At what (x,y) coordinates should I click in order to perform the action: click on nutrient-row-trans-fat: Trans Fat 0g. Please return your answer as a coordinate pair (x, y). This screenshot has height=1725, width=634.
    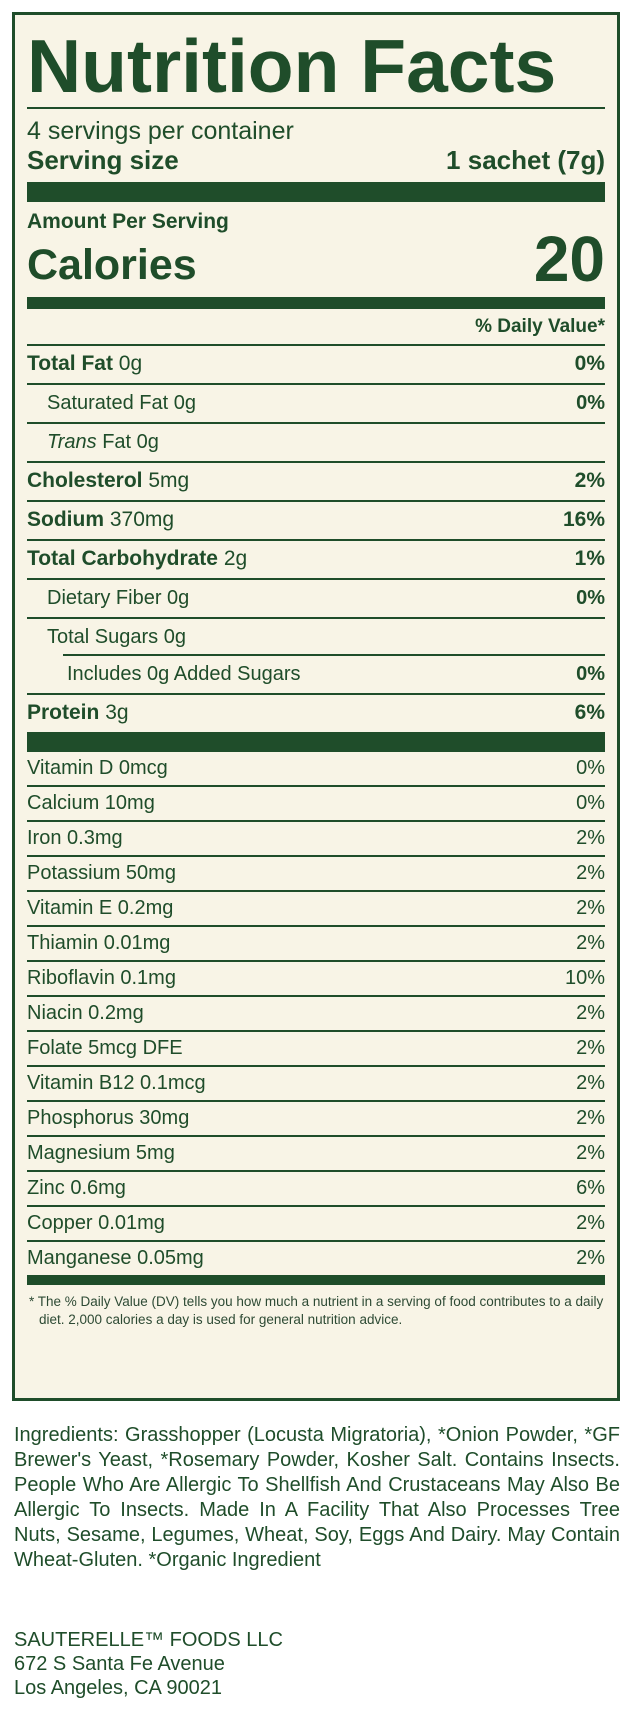
    Looking at the image, I should click on (316, 443).